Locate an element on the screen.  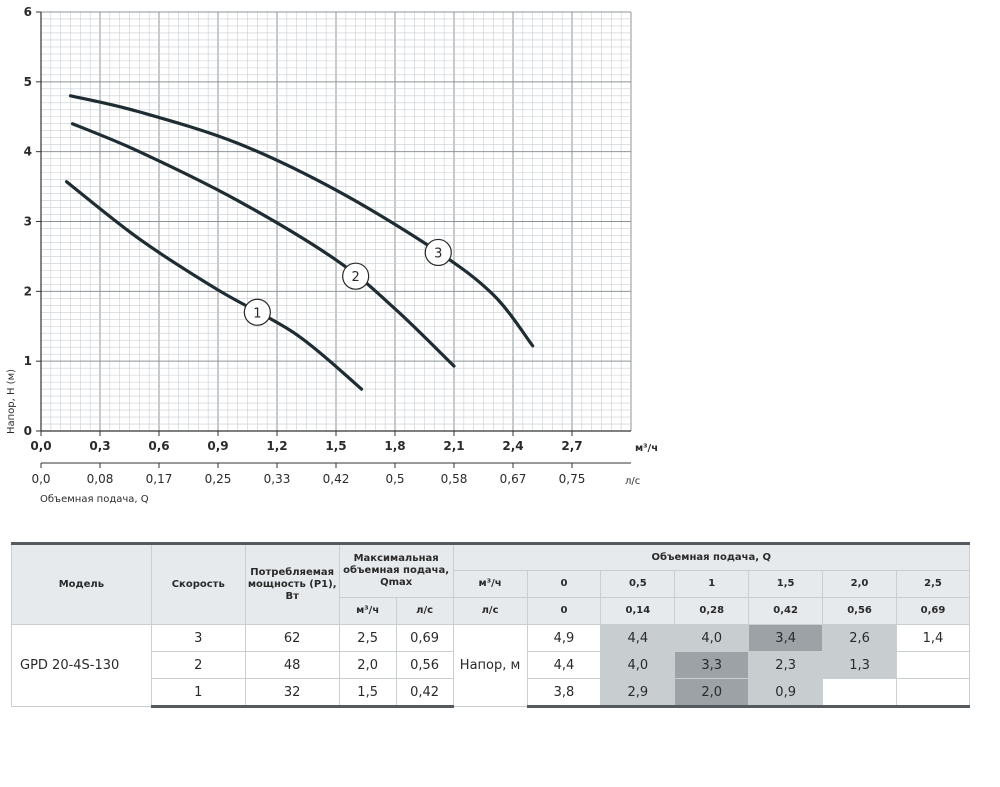
head-cell: 1,3 is located at coordinates (859, 665).